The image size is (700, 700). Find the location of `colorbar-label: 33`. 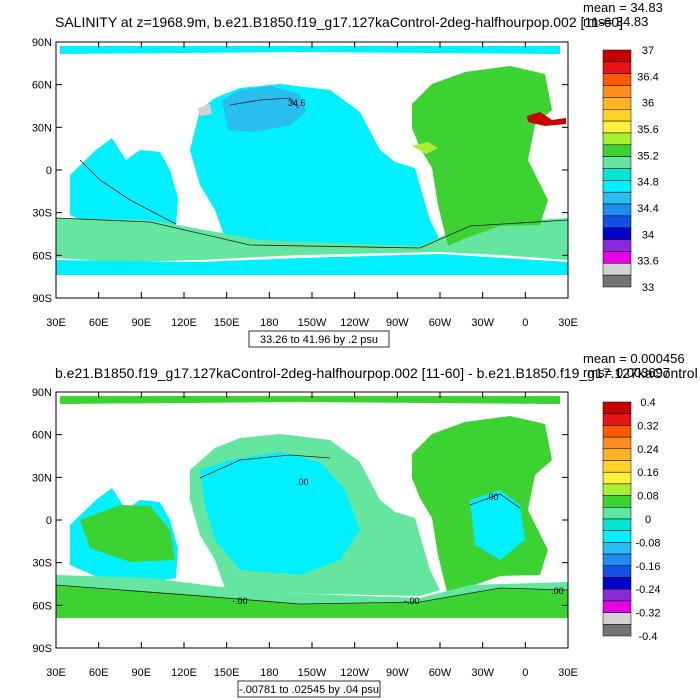

colorbar-label: 33 is located at coordinates (648, 288).